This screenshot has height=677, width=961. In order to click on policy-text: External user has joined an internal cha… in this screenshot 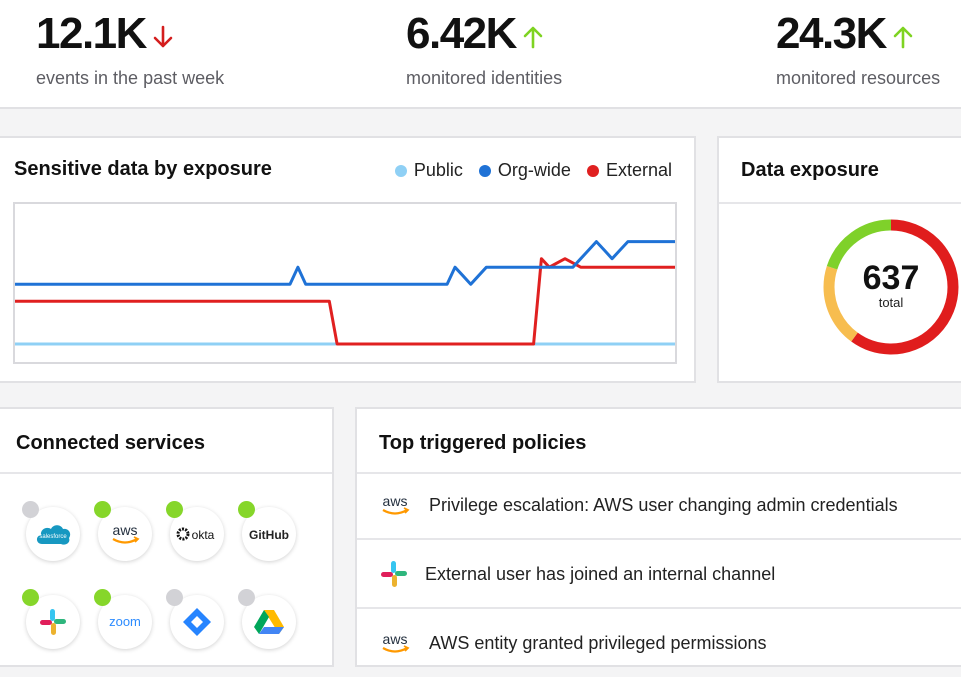, I will do `click(600, 573)`.